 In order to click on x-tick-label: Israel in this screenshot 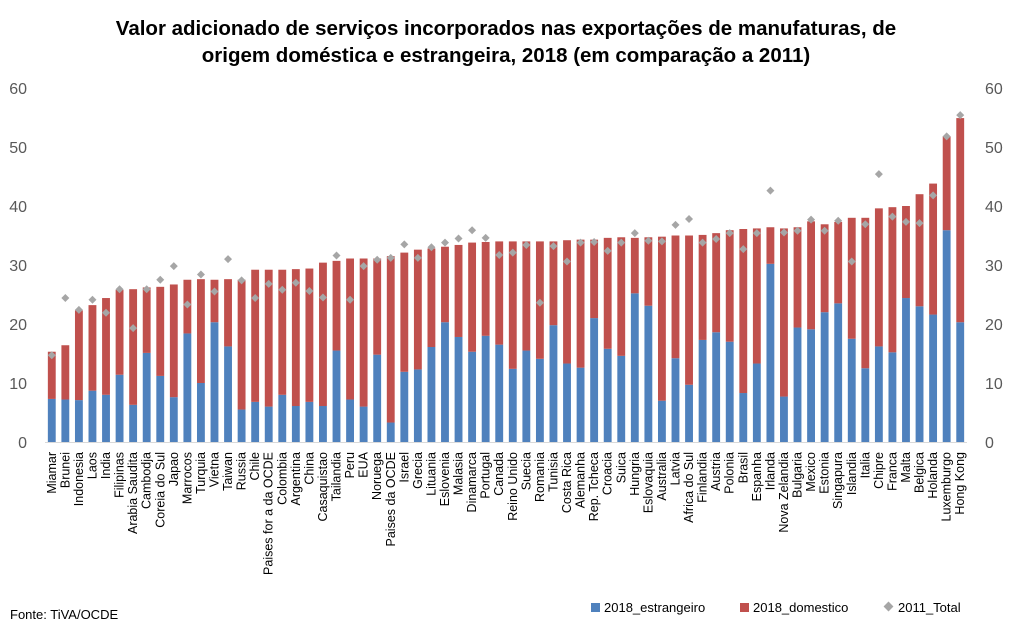, I will do `click(404, 467)`.